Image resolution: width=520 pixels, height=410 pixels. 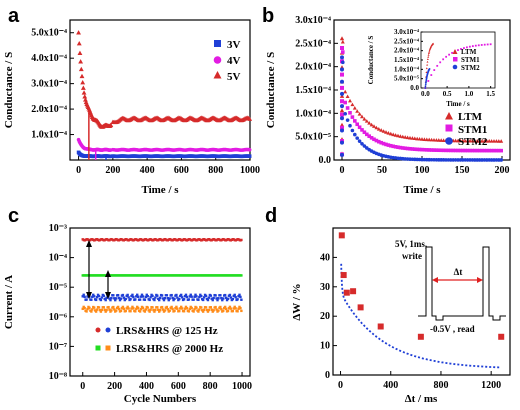 I want to click on arrow-2000hz-head-up, so click(x=108, y=273).